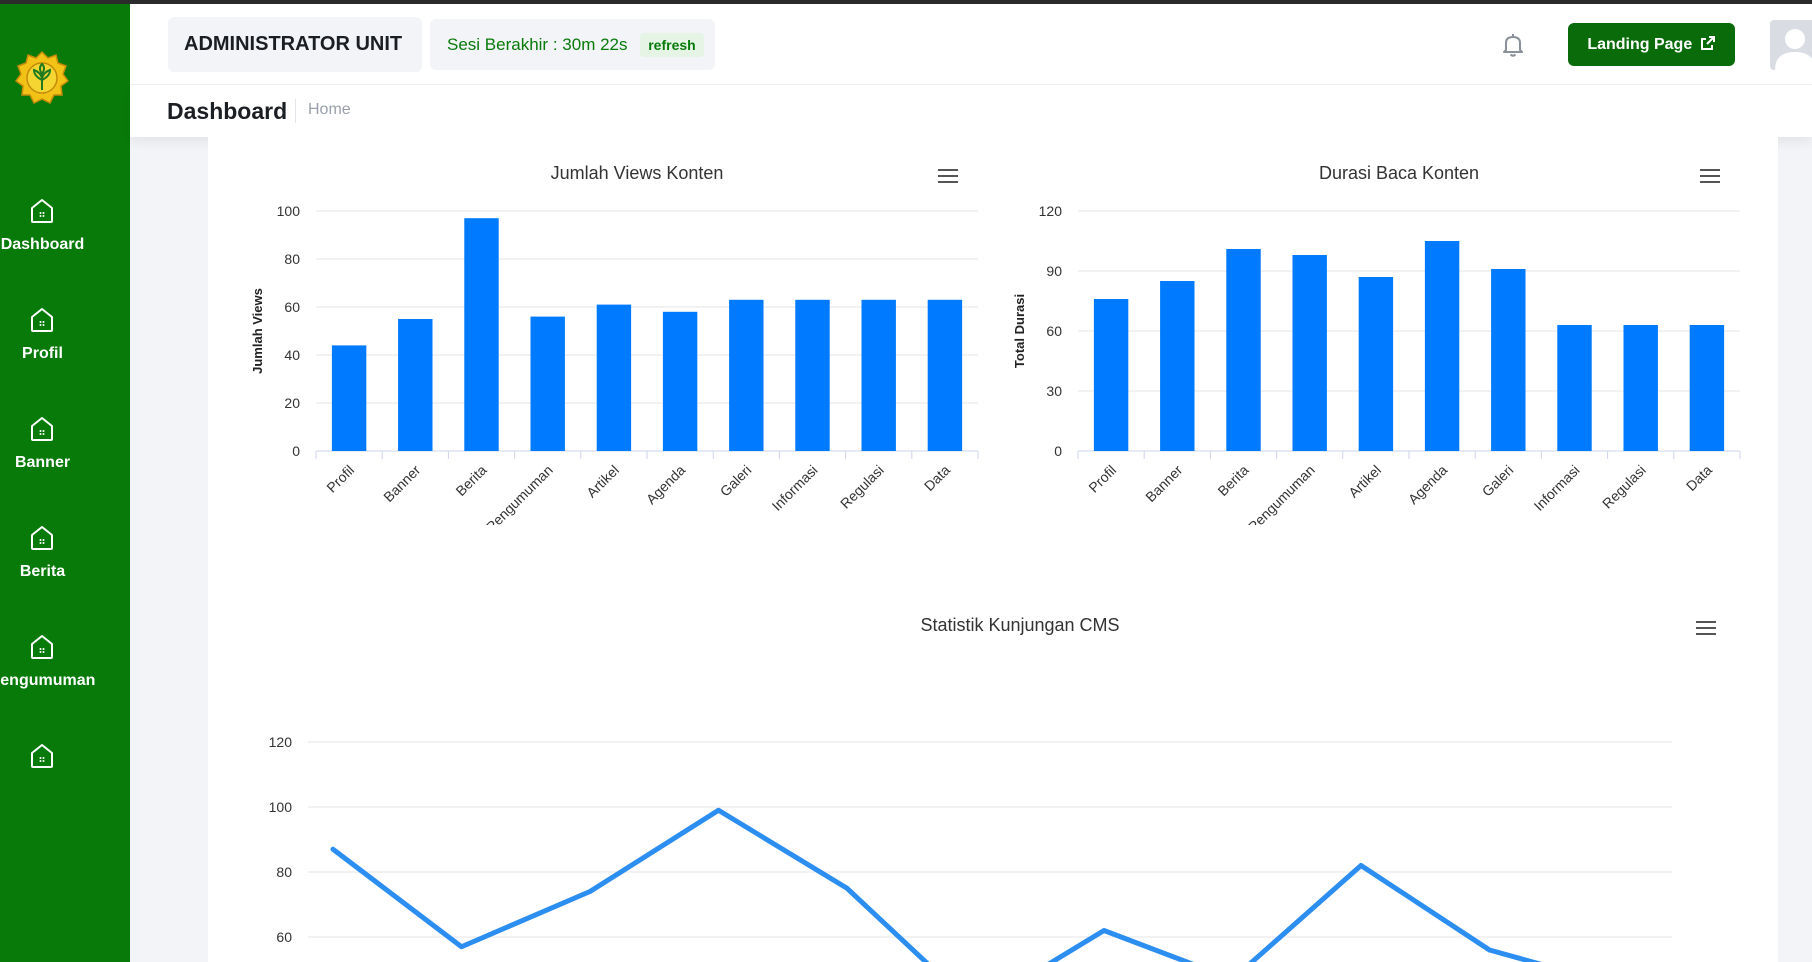  I want to click on y-tick-label: 90, so click(1054, 271).